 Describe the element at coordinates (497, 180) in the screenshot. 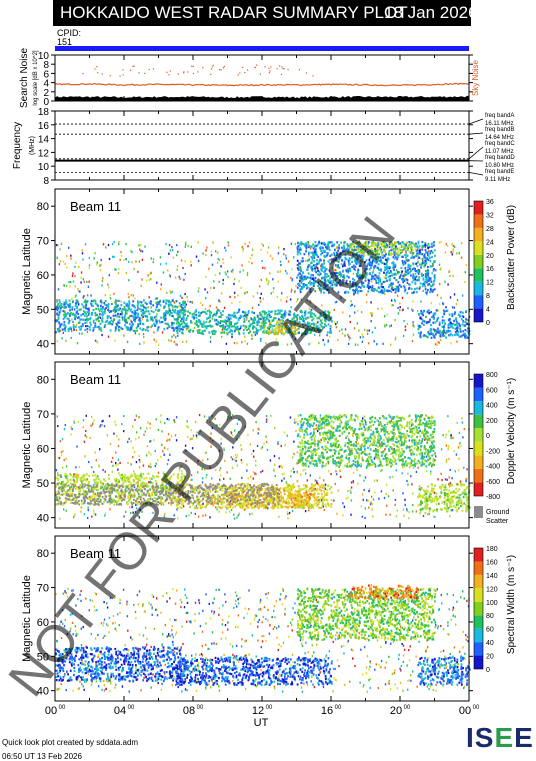

I see `freq-band-value: 9.11 MHz` at that location.